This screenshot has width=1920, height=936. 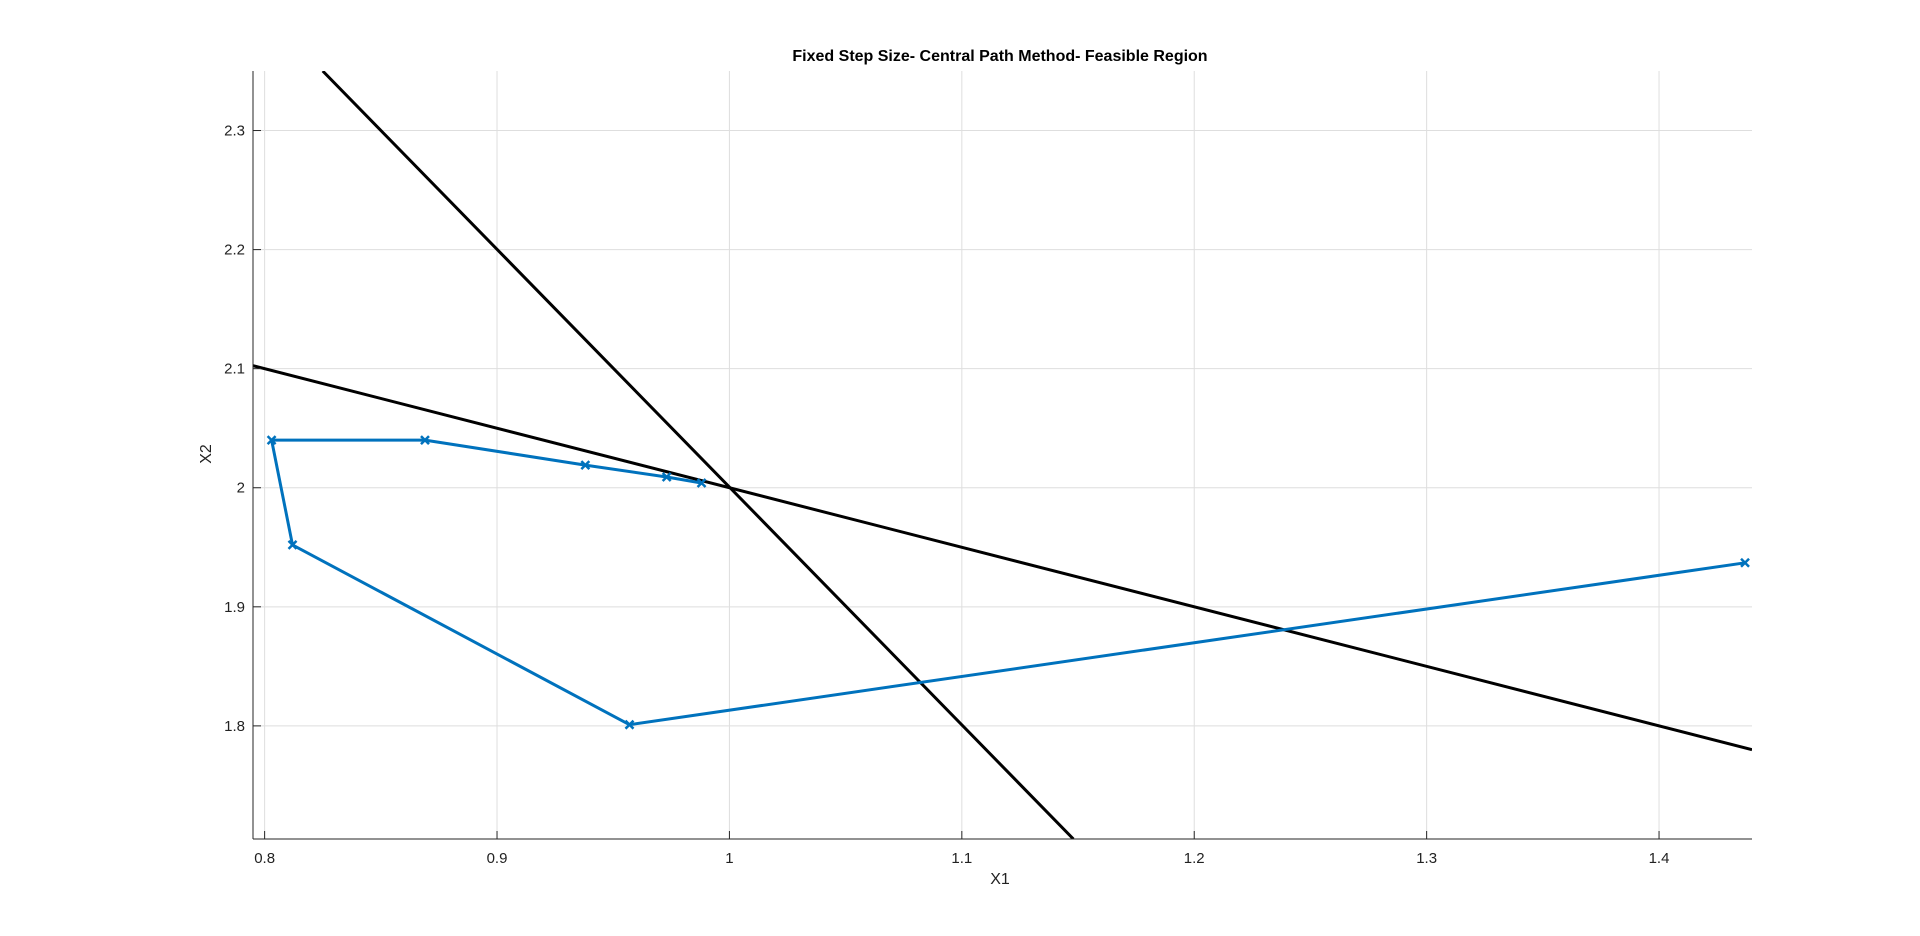 What do you see at coordinates (234, 607) in the screenshot?
I see `y-tick-label: 1.9` at bounding box center [234, 607].